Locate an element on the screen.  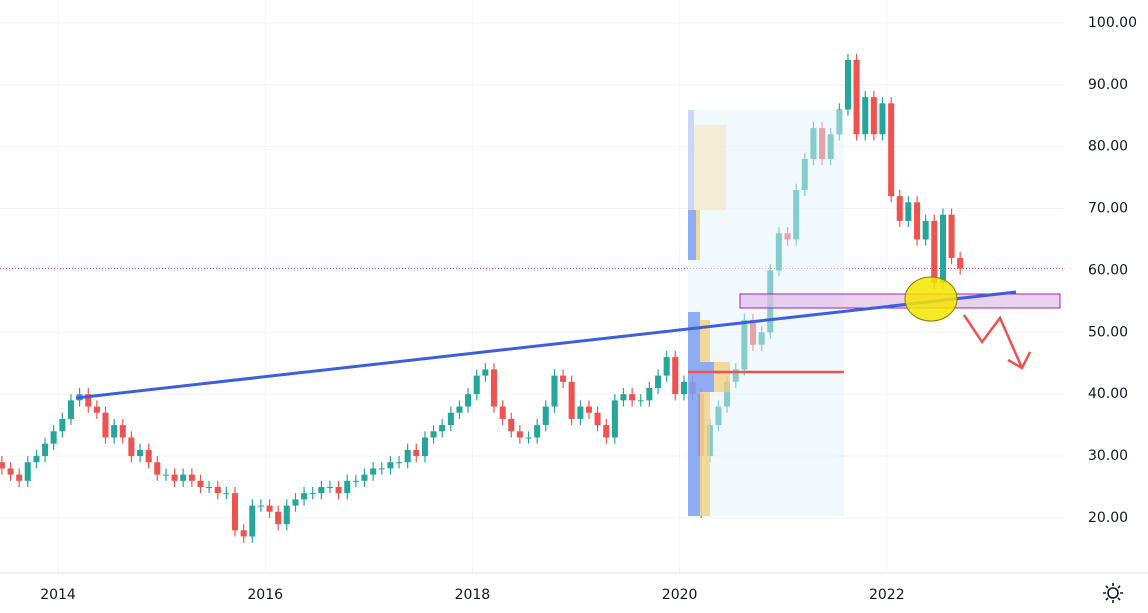
y-tick-label: 60.00 is located at coordinates (1108, 270).